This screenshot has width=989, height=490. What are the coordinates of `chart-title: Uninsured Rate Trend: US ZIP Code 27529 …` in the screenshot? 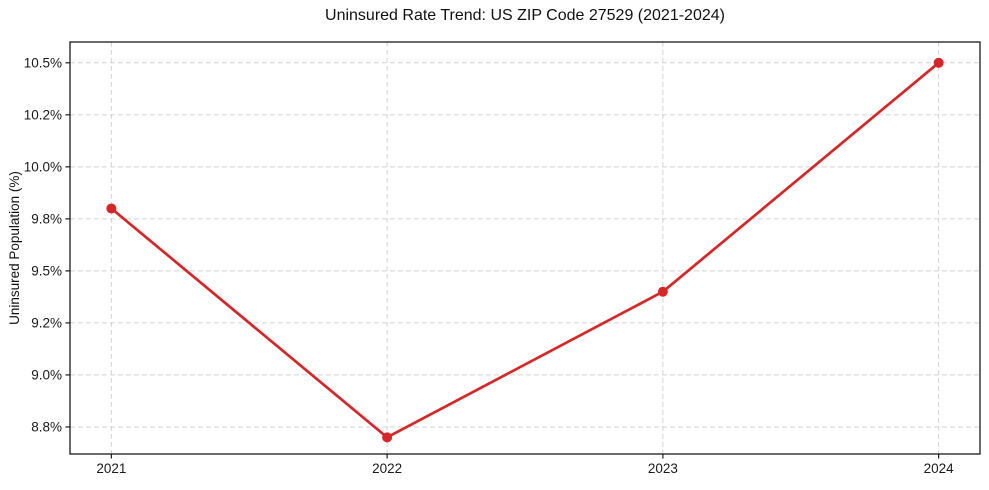 It's located at (525, 15).